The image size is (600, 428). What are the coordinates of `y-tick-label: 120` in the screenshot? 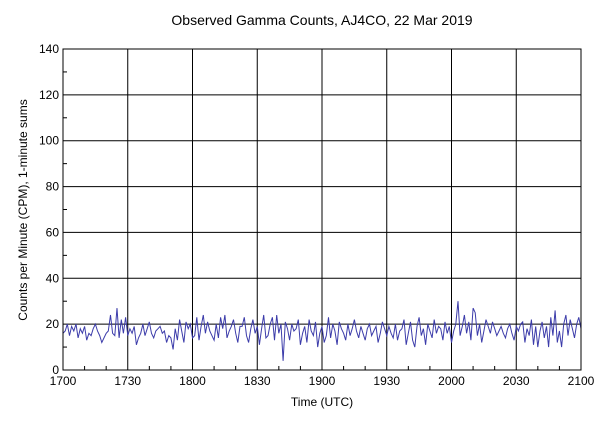 It's located at (49, 95).